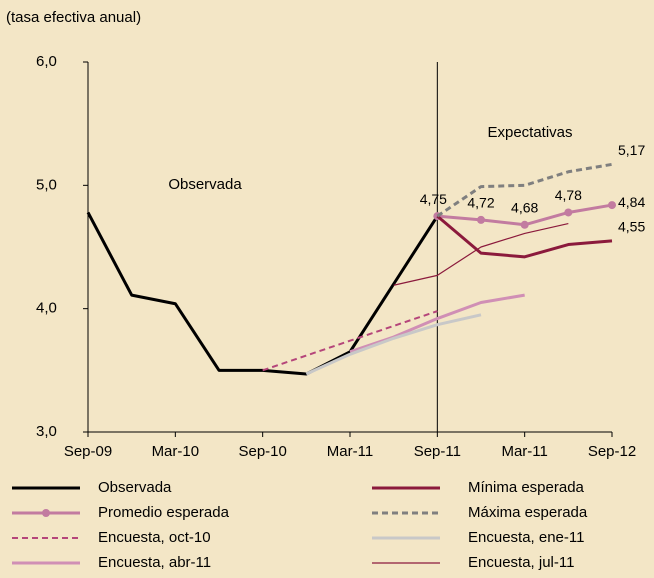 The image size is (654, 578). I want to click on annotation: Expectativas, so click(529, 132).